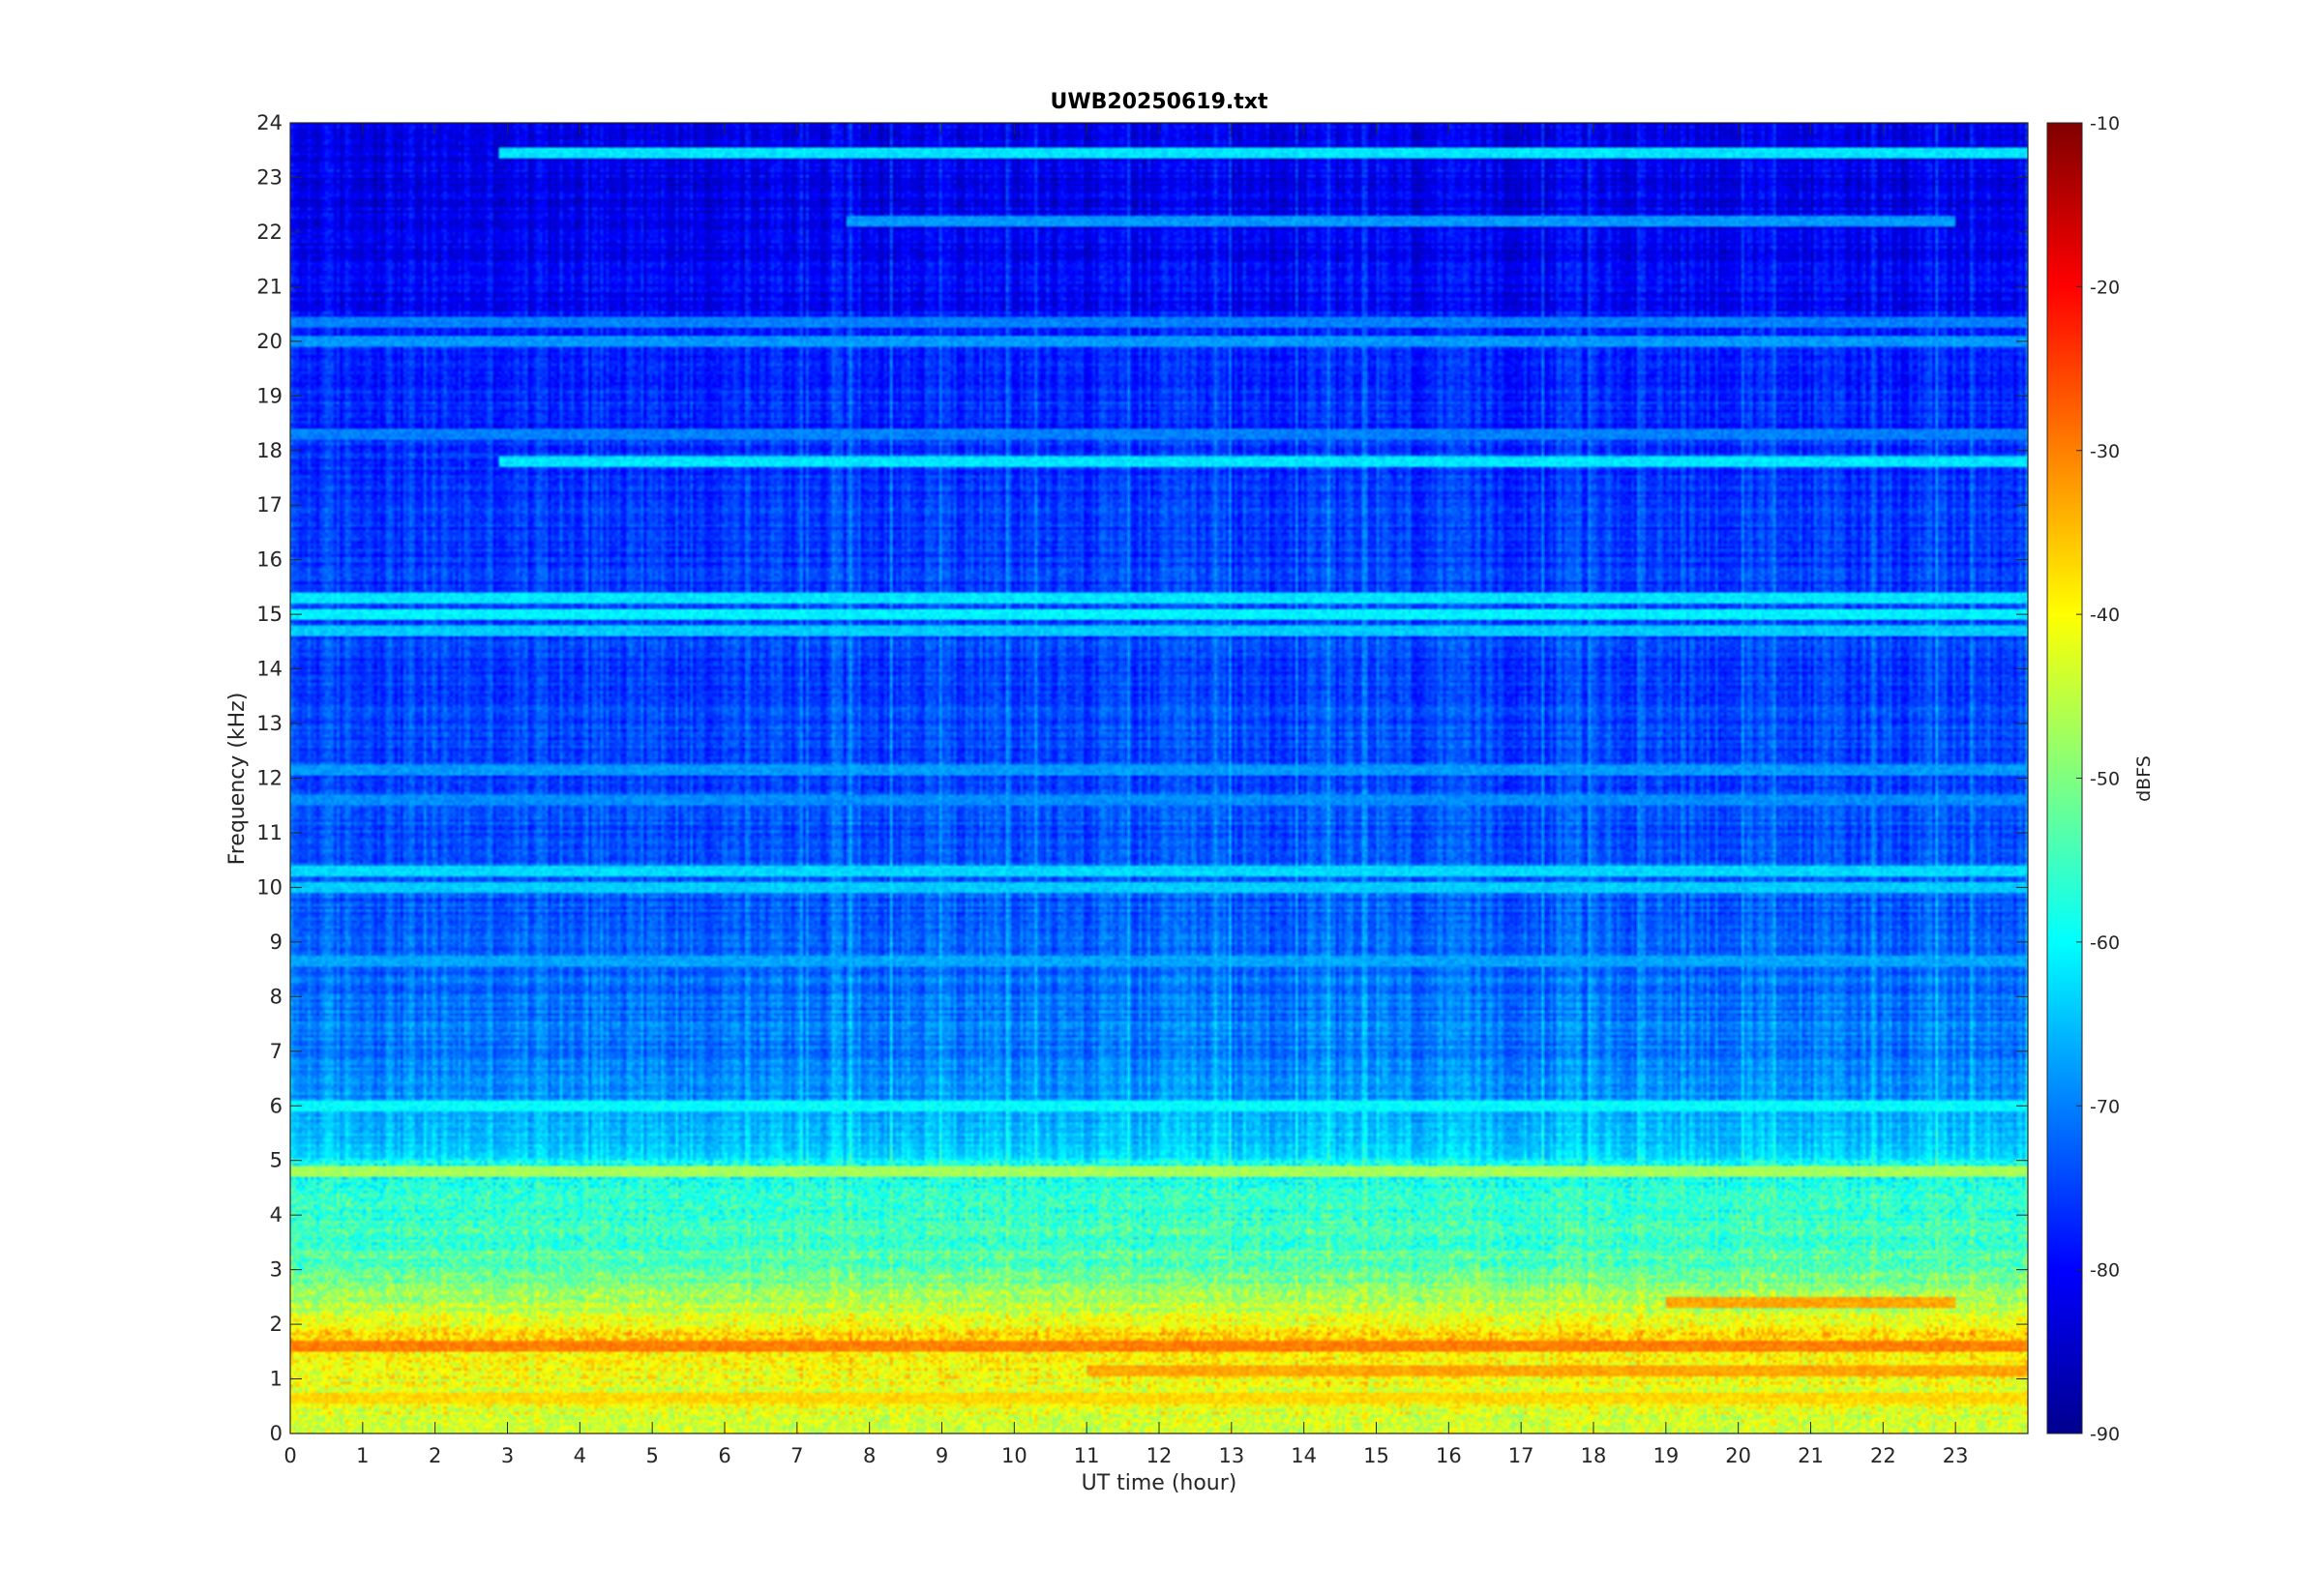 This screenshot has height=1596, width=2322. I want to click on colorbar-tick-label: -90, so click(2105, 1434).